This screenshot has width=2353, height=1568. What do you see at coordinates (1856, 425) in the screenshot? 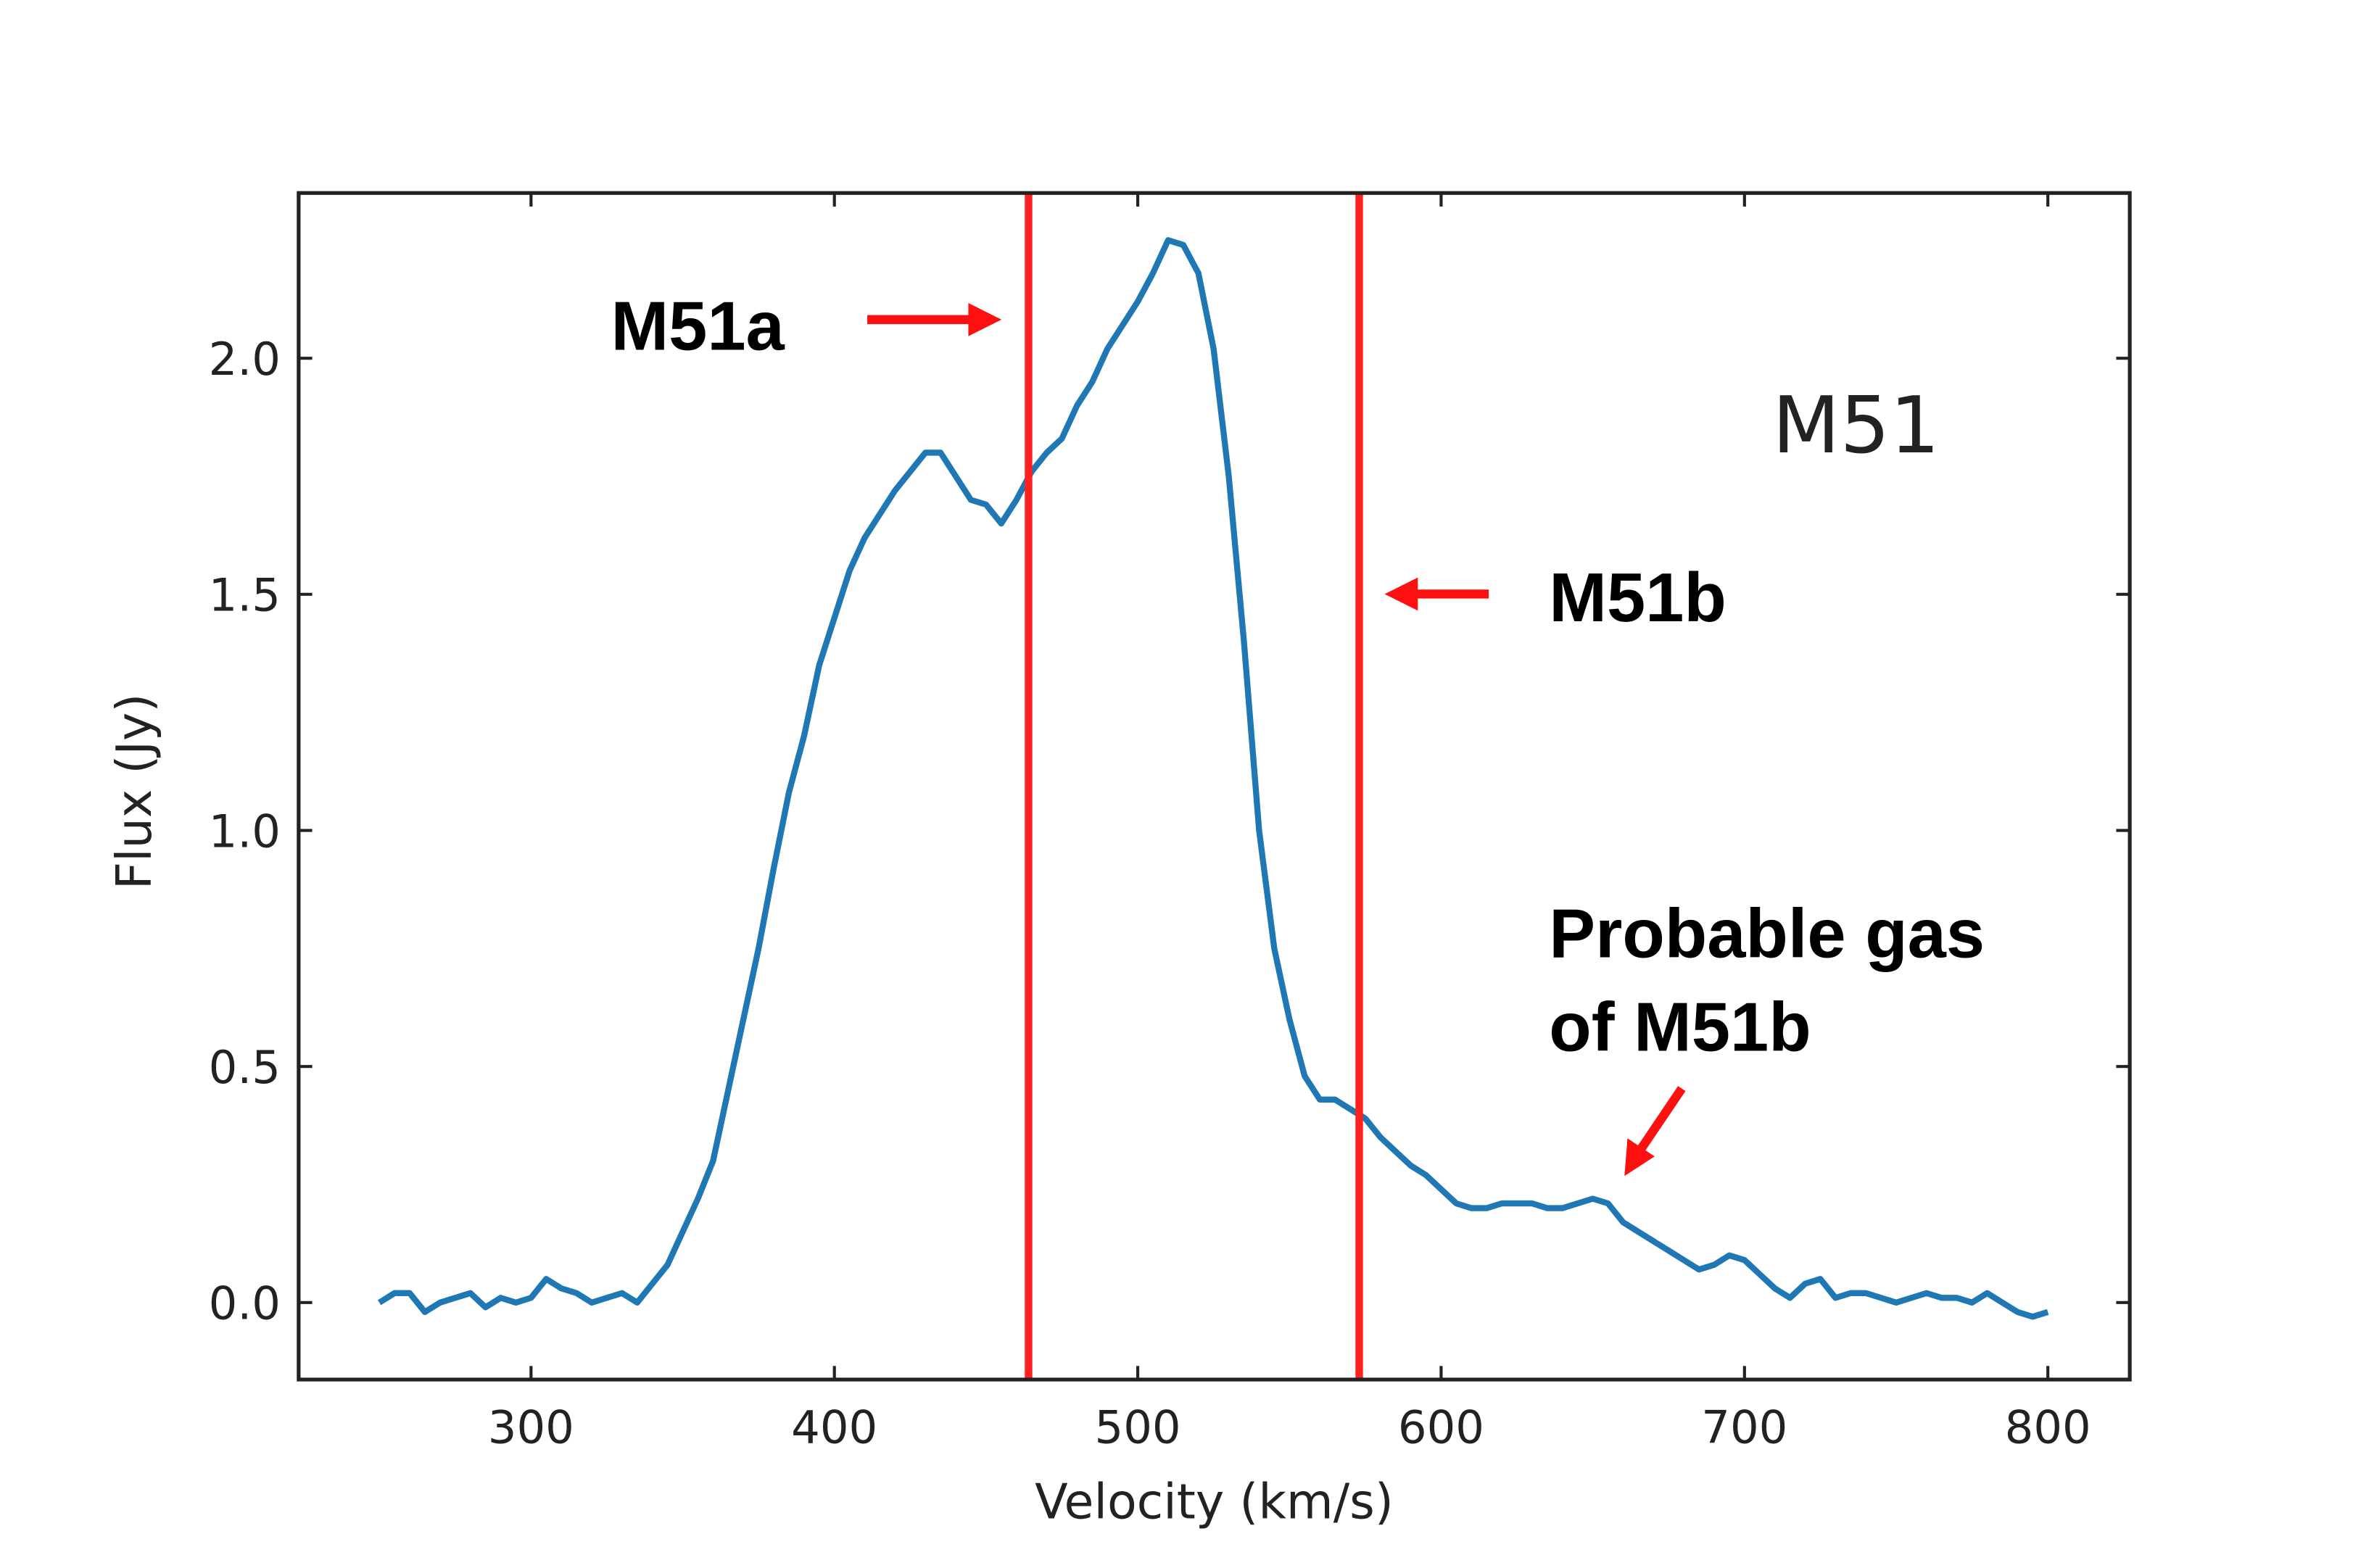
I see `chart-label: M51` at bounding box center [1856, 425].